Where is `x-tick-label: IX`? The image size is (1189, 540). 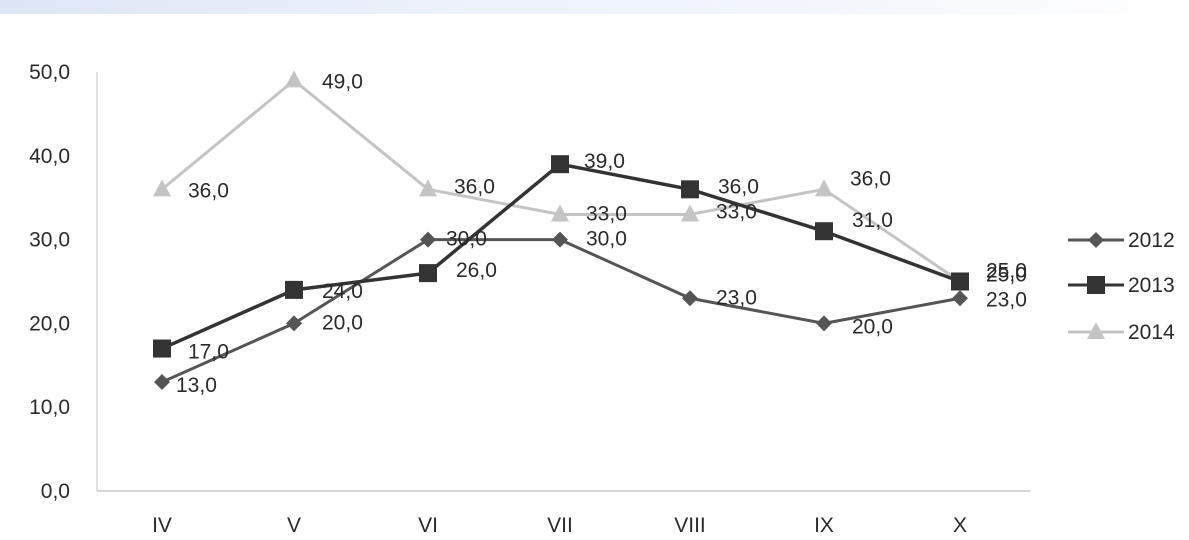 x-tick-label: IX is located at coordinates (824, 525).